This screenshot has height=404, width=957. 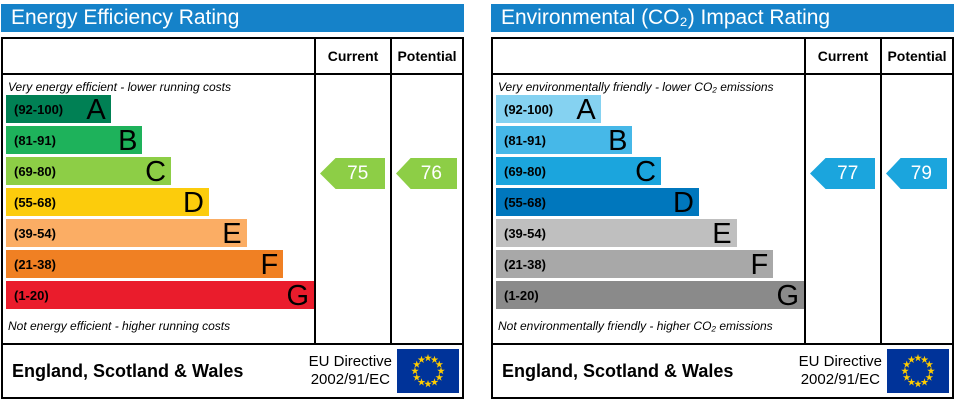 What do you see at coordinates (648, 56) in the screenshot?
I see `co2-bars-header-cell` at bounding box center [648, 56].